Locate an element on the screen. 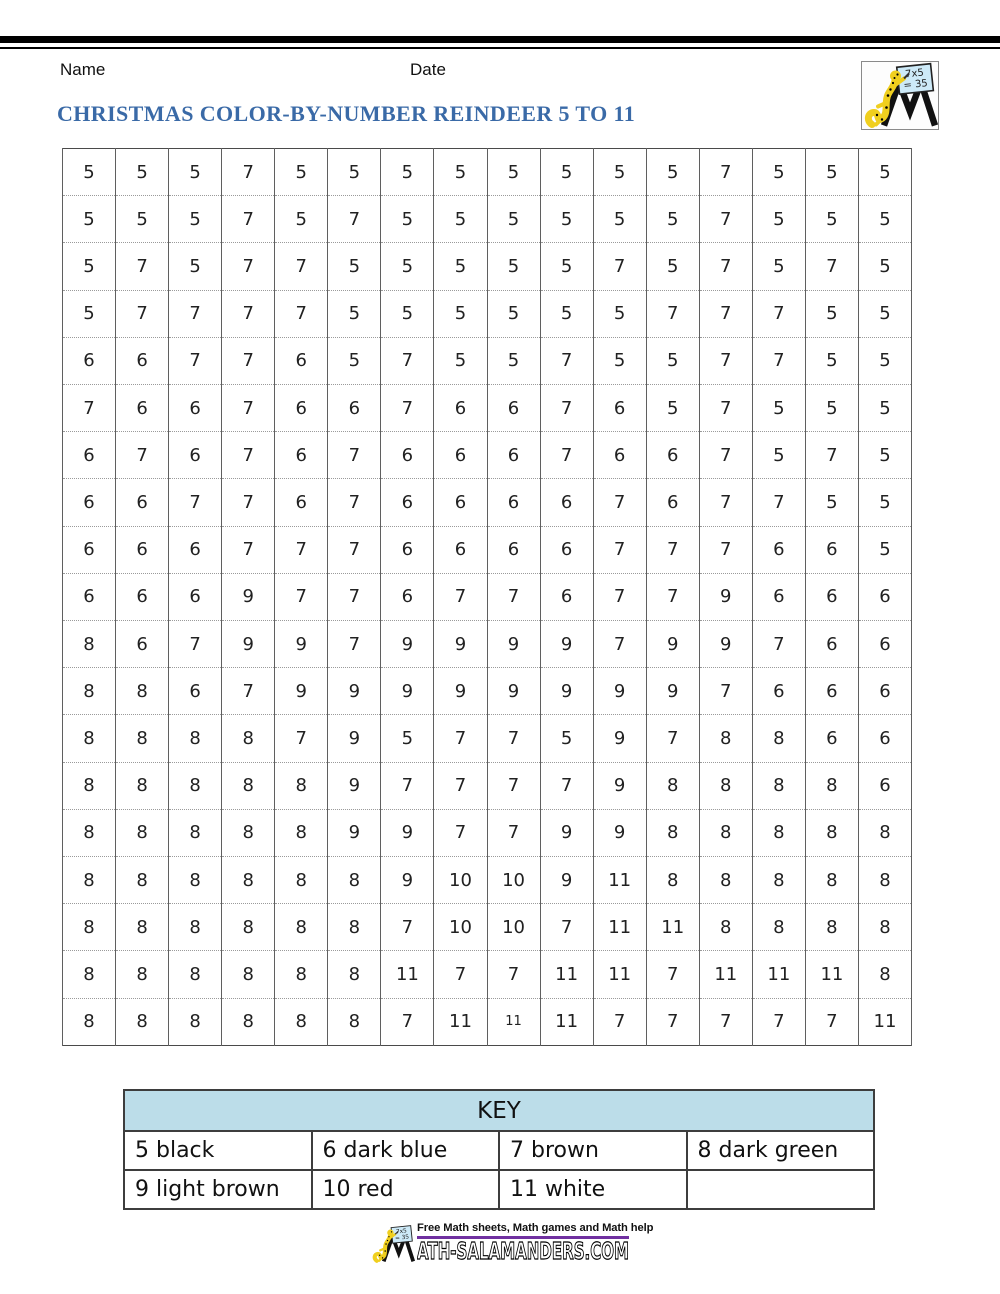  key-cell: 10 red is located at coordinates (405, 1189).